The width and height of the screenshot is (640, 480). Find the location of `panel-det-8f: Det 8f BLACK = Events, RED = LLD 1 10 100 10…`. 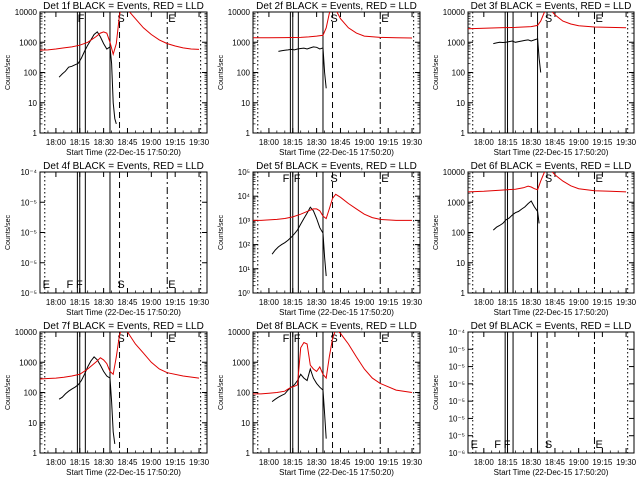

panel-det-8f: Det 8f BLACK = Events, RED = LLD 1 10 100 10… is located at coordinates (320, 399).